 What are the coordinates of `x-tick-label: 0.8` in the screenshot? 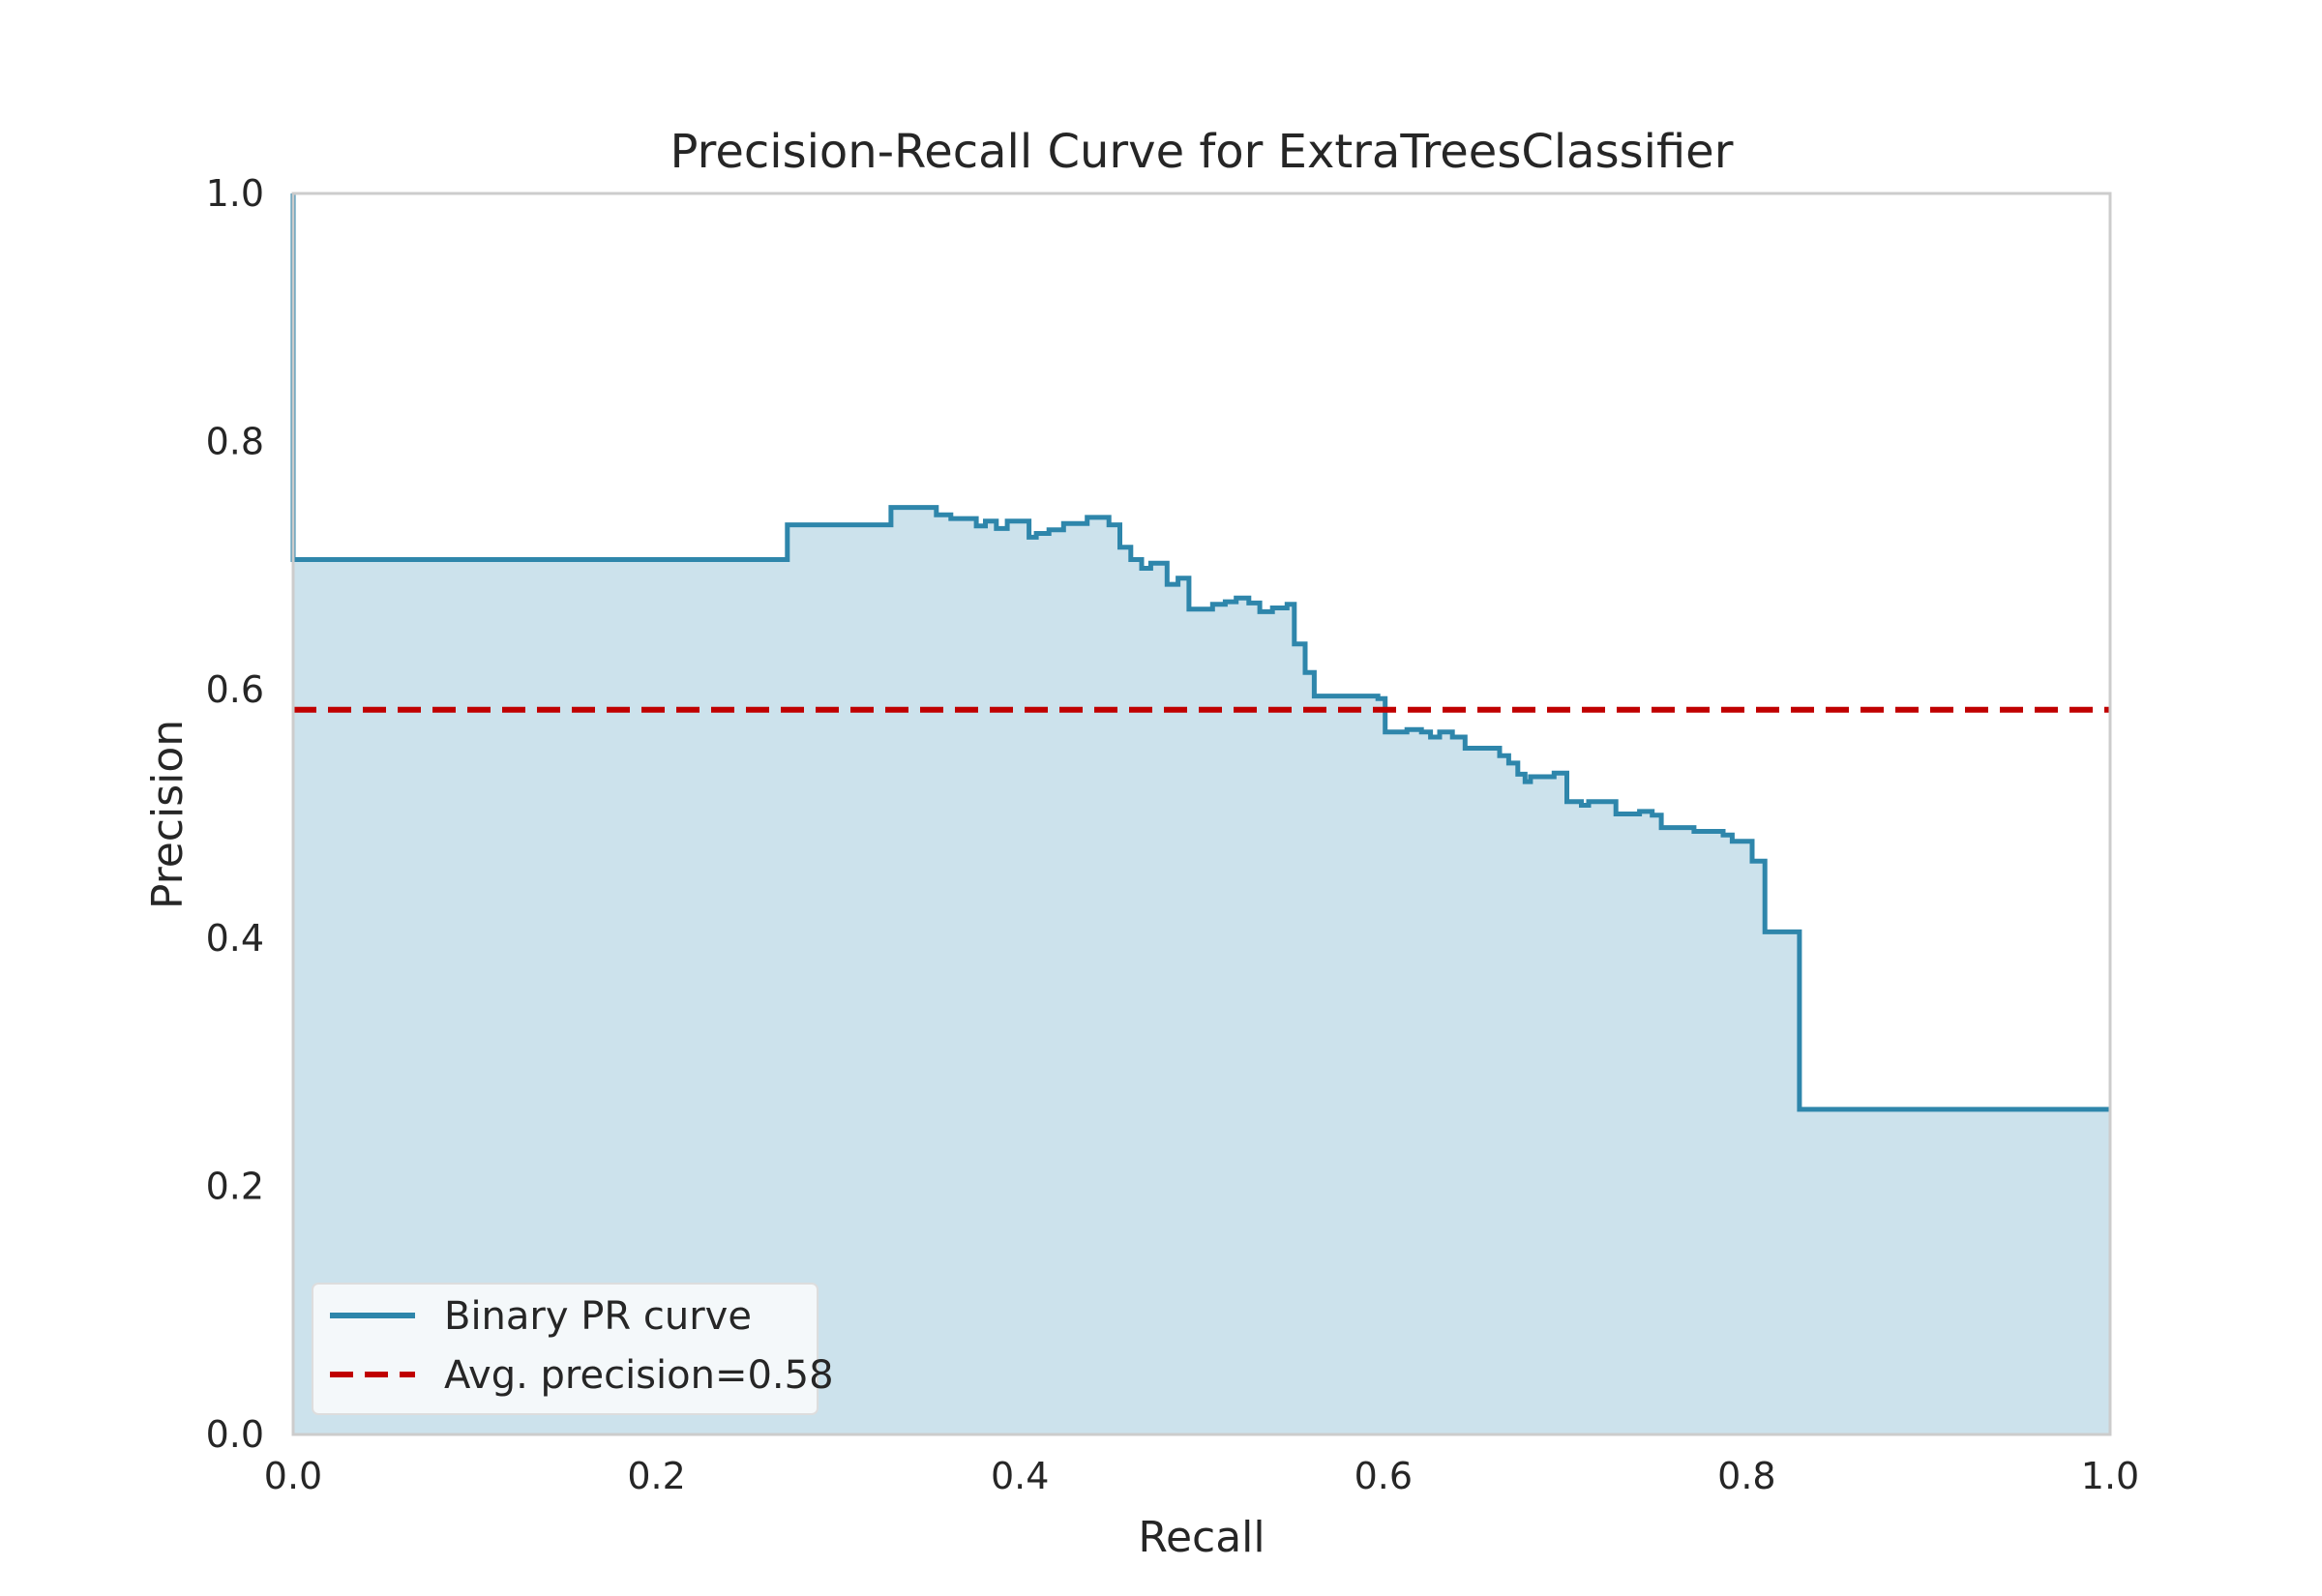 It's located at (1746, 1476).